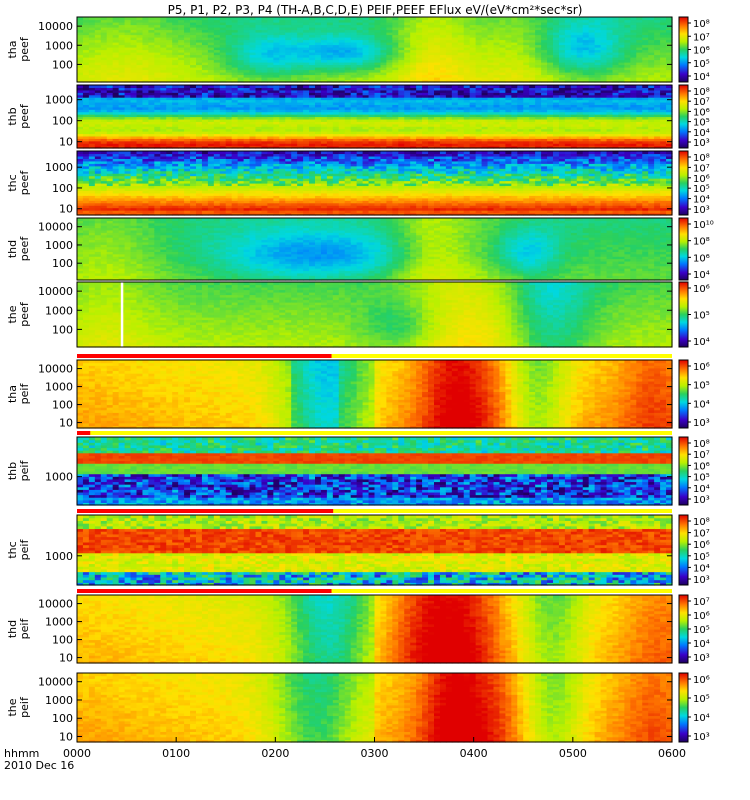  I want to click on panel-label: peef, so click(24, 49).